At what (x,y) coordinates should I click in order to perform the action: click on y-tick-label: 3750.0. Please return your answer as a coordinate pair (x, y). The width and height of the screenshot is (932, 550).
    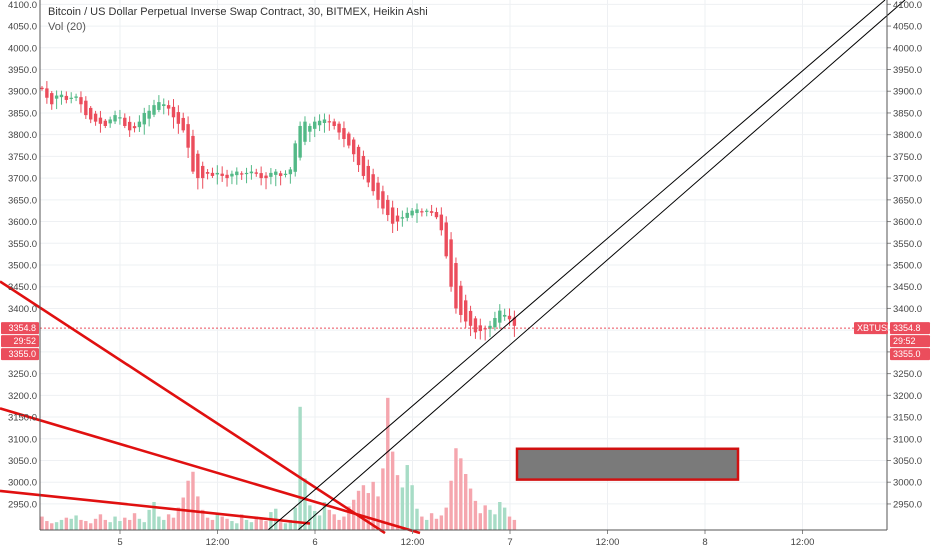
    Looking at the image, I should click on (22, 157).